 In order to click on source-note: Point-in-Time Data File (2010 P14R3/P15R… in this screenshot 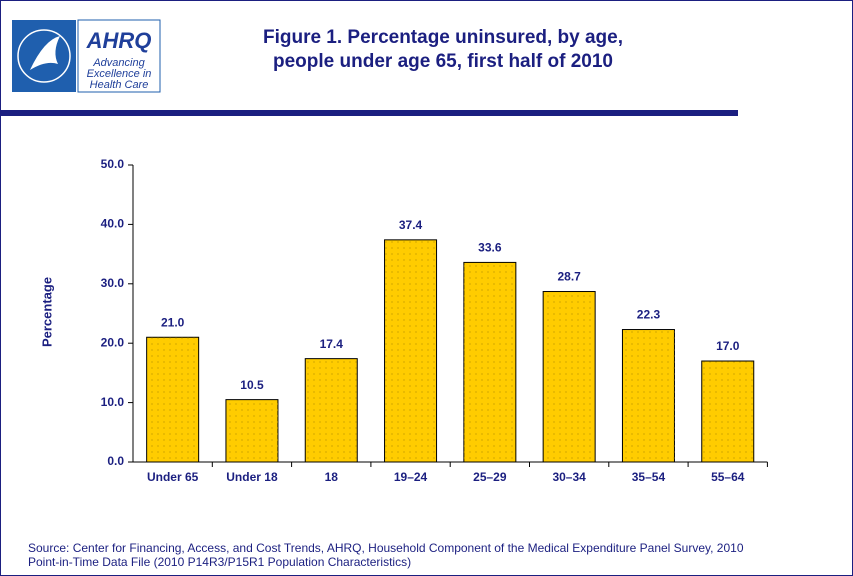, I will do `click(219, 562)`.